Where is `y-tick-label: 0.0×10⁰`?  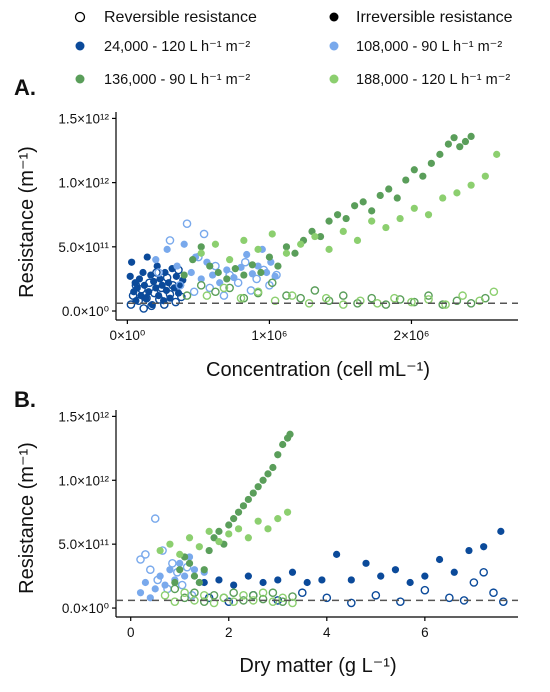 y-tick-label: 0.0×10⁰ is located at coordinates (85, 311).